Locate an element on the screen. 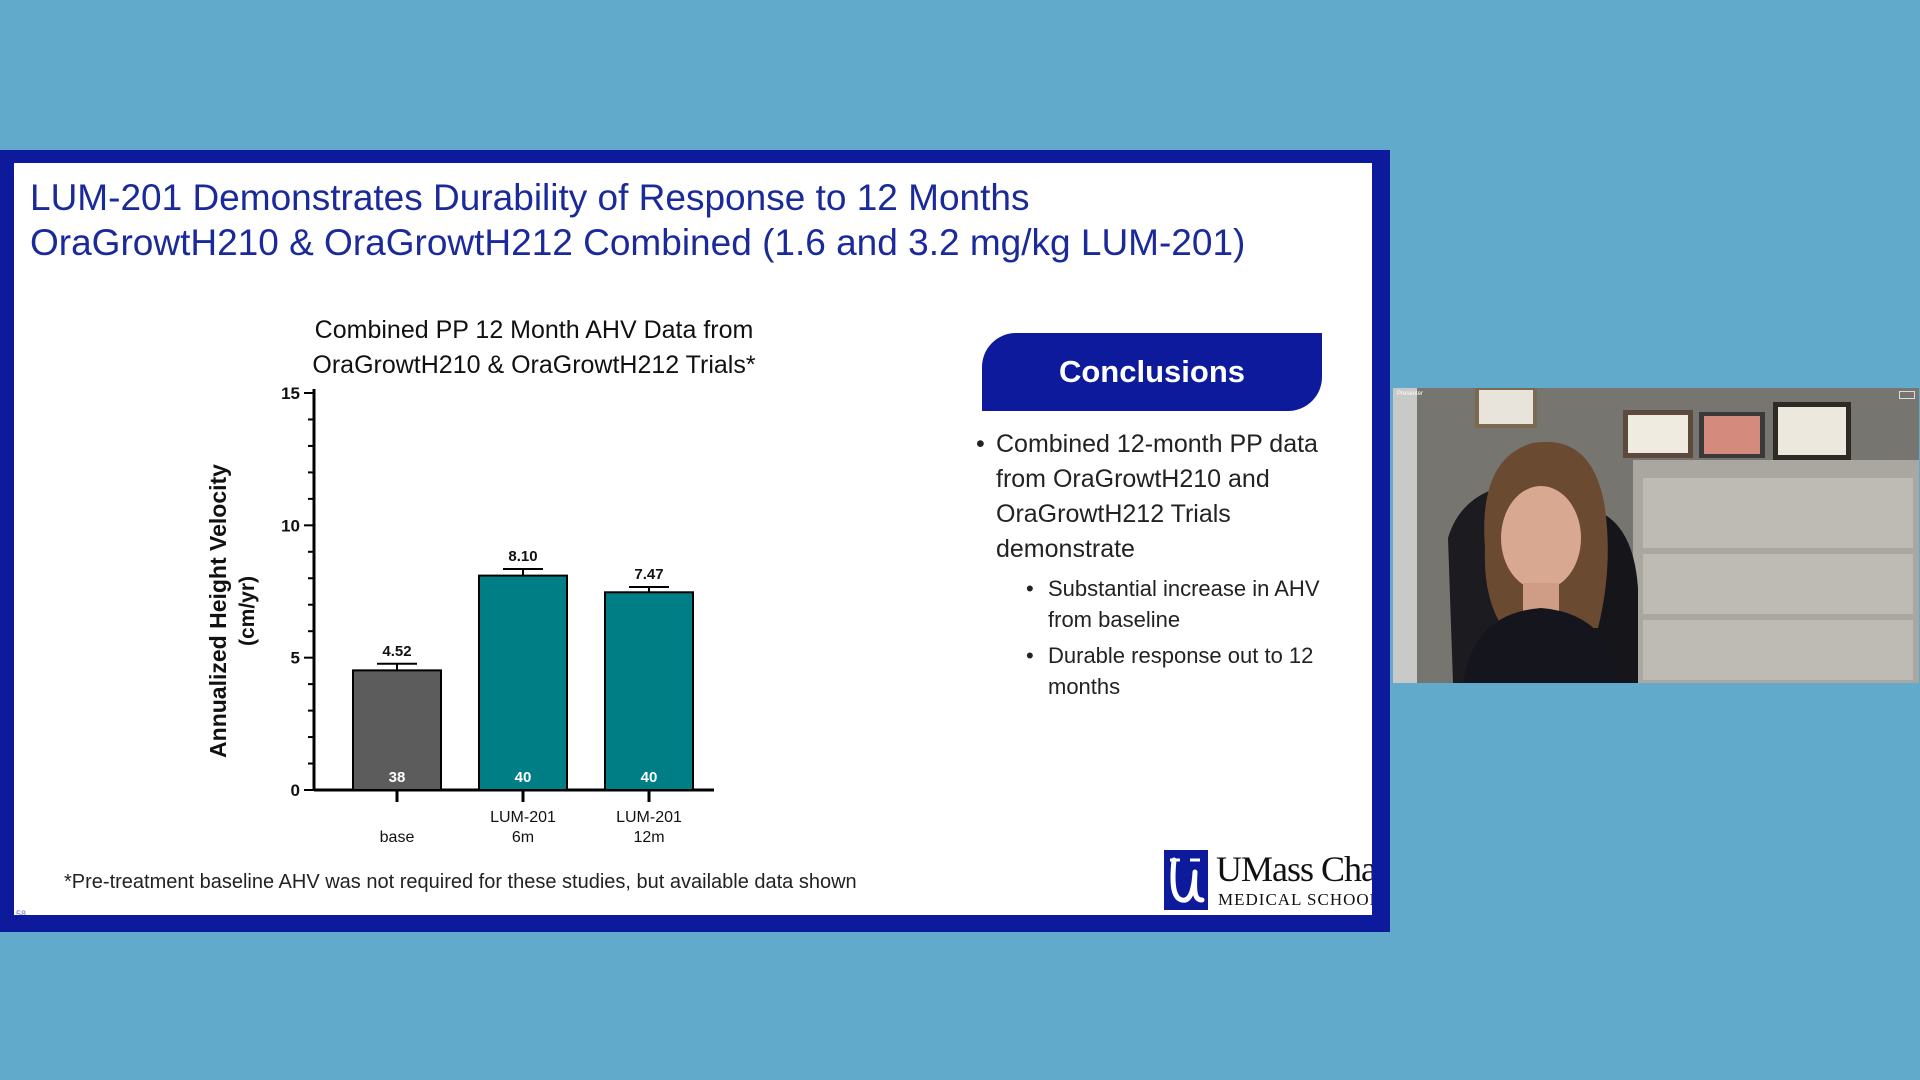 The height and width of the screenshot is (1080, 1920). chart-title-line1: Combined PP 12 Month AHV Data from is located at coordinates (534, 330).